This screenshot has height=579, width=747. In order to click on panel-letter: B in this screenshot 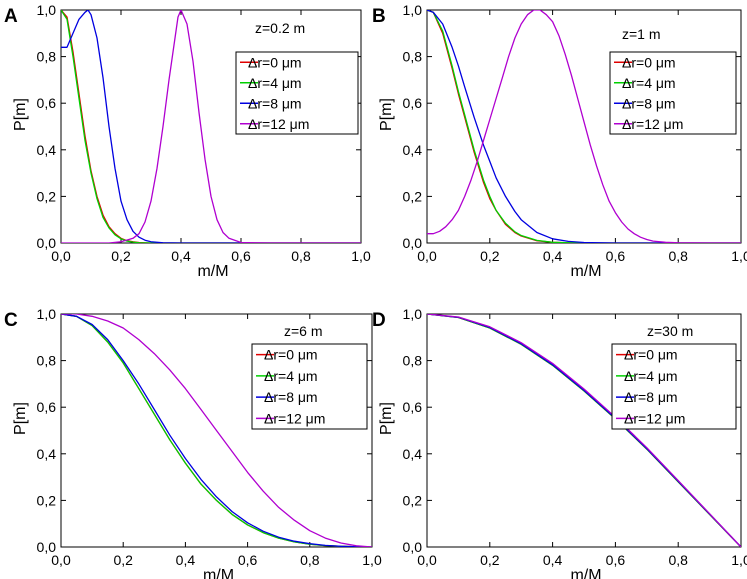, I will do `click(379, 16)`.